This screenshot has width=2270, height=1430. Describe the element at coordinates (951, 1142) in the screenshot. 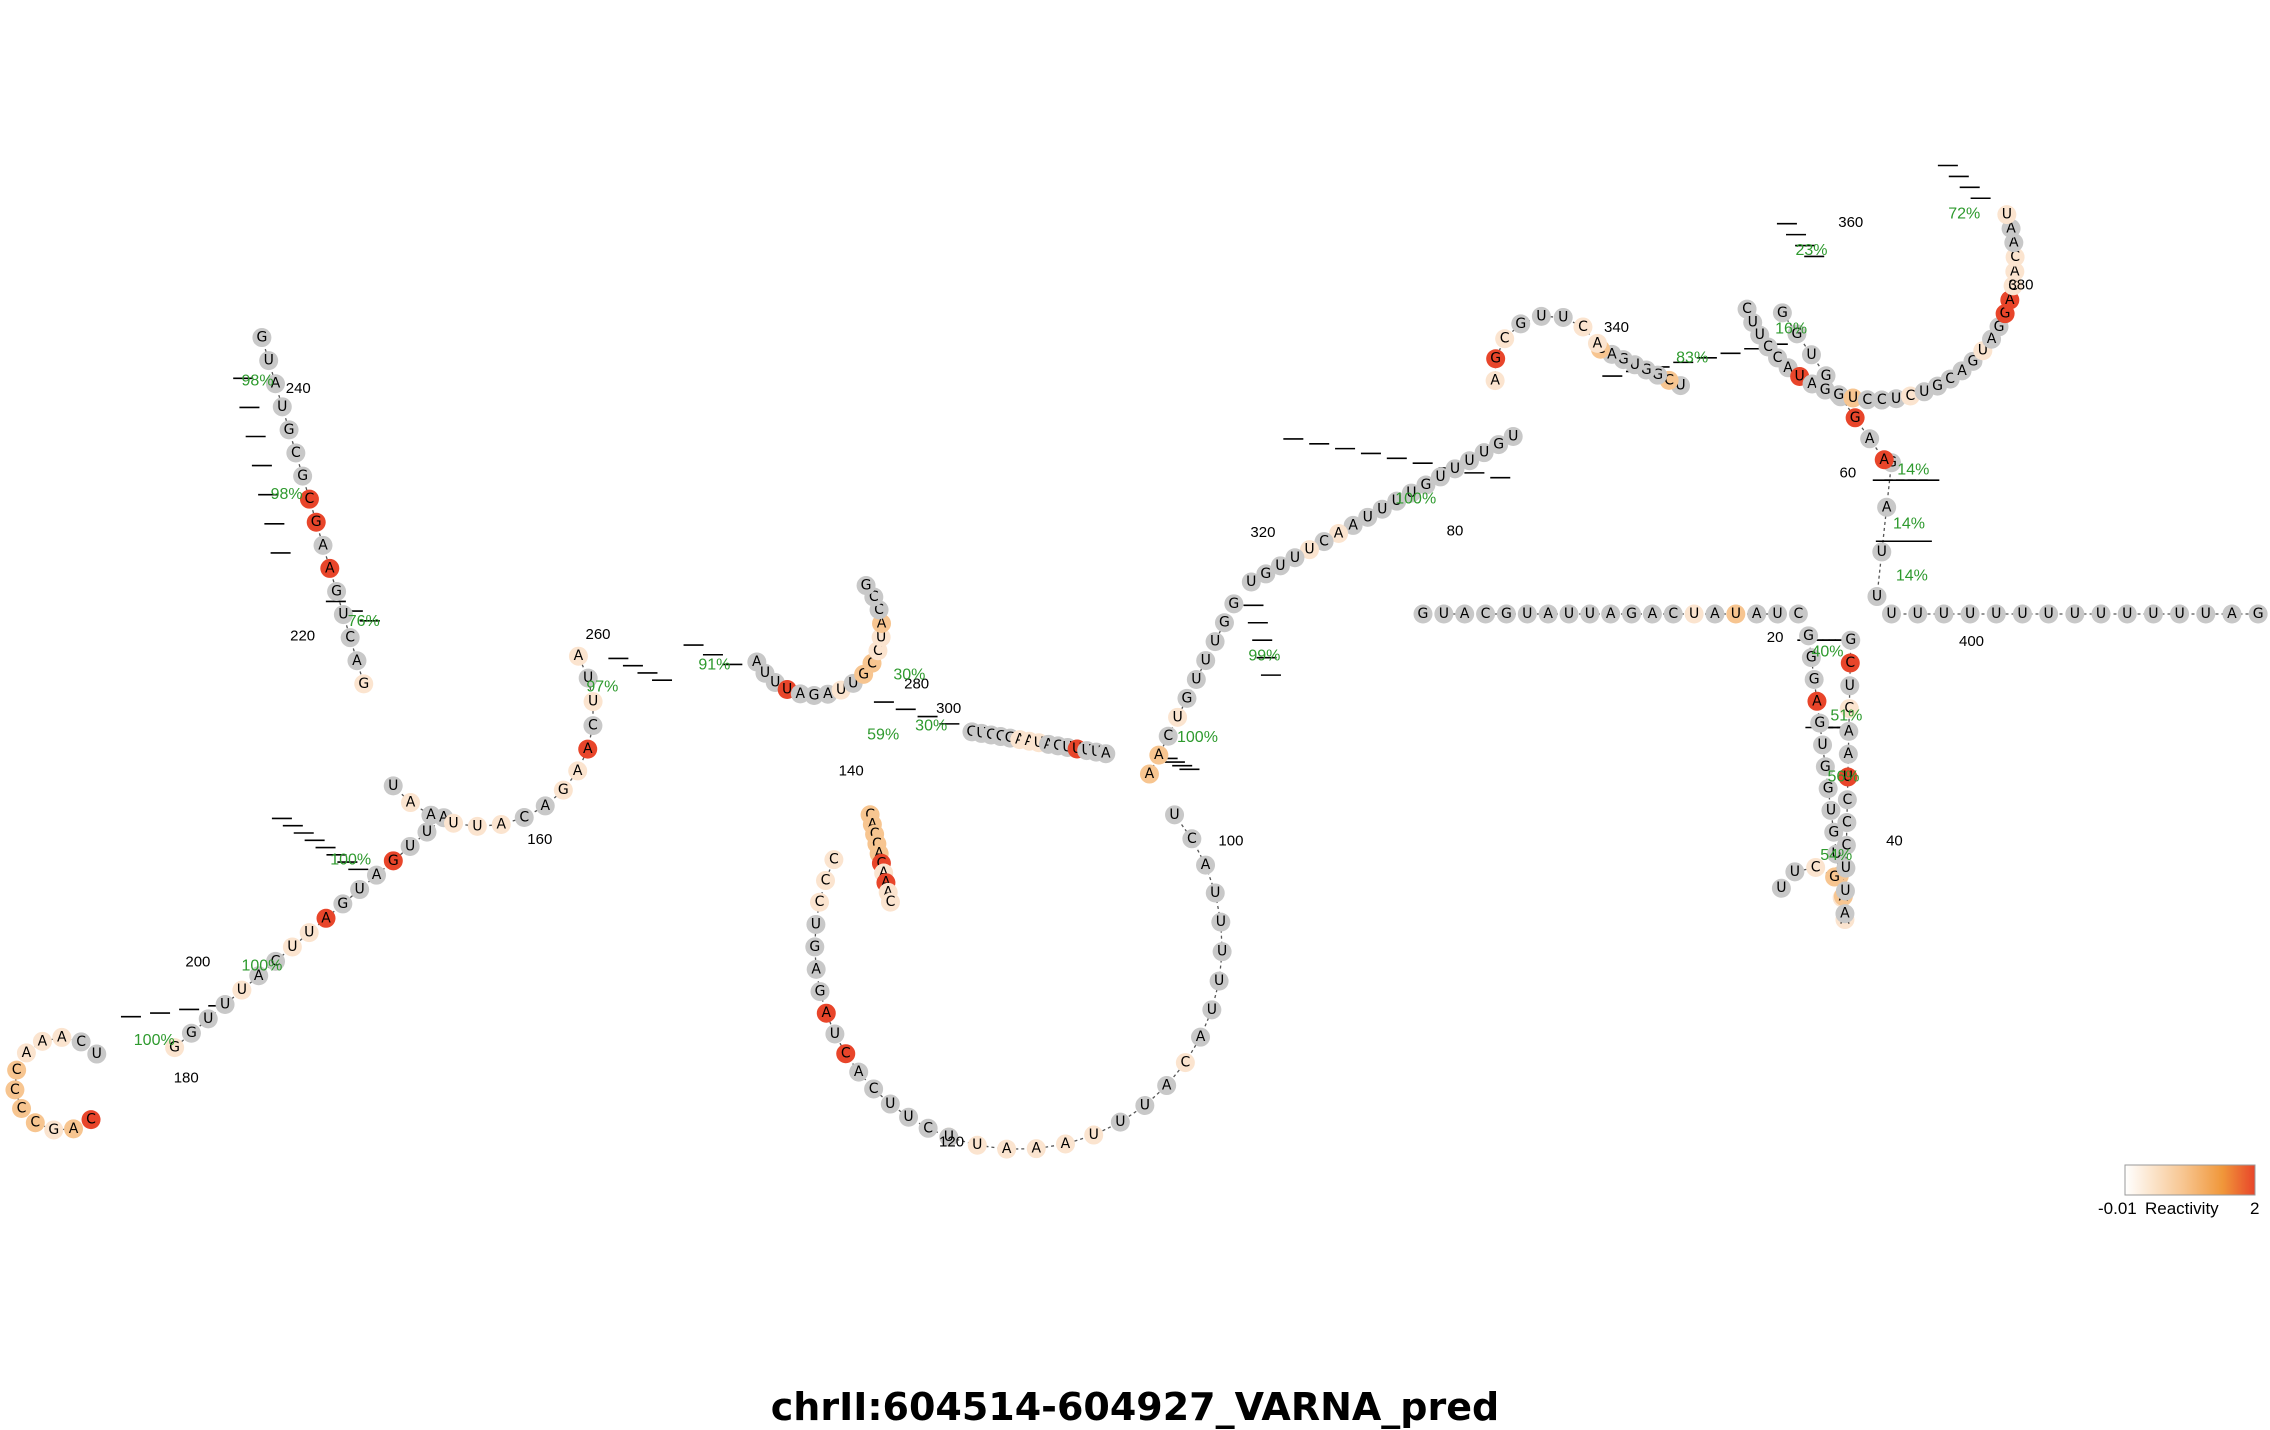

I see `position-number: 120` at that location.